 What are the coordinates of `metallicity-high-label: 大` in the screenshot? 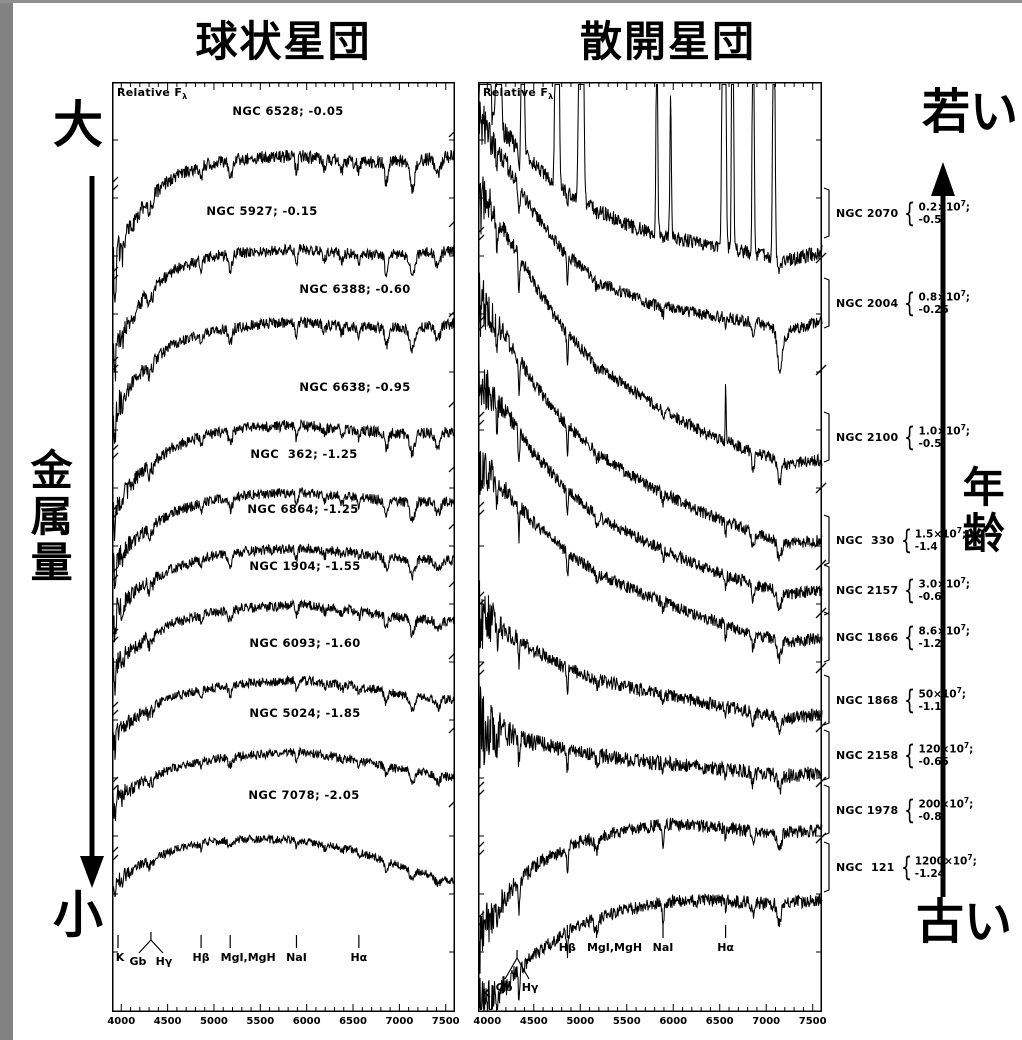 It's located at (78, 125).